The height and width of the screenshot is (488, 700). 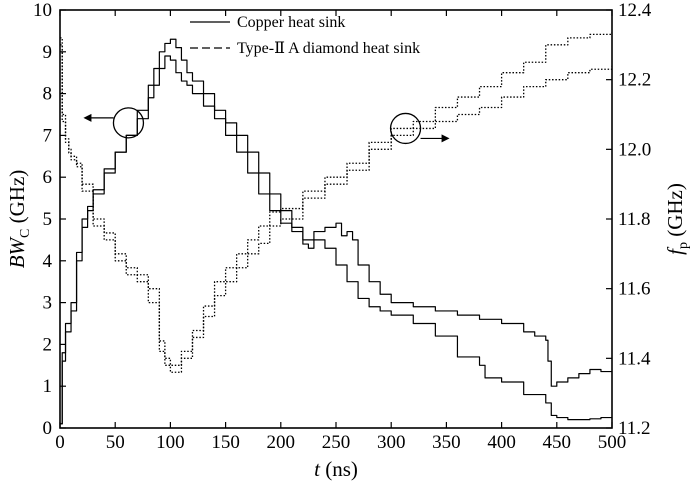 What do you see at coordinates (17, 251) in the screenshot?
I see `y-left-axis-var: BW` at bounding box center [17, 251].